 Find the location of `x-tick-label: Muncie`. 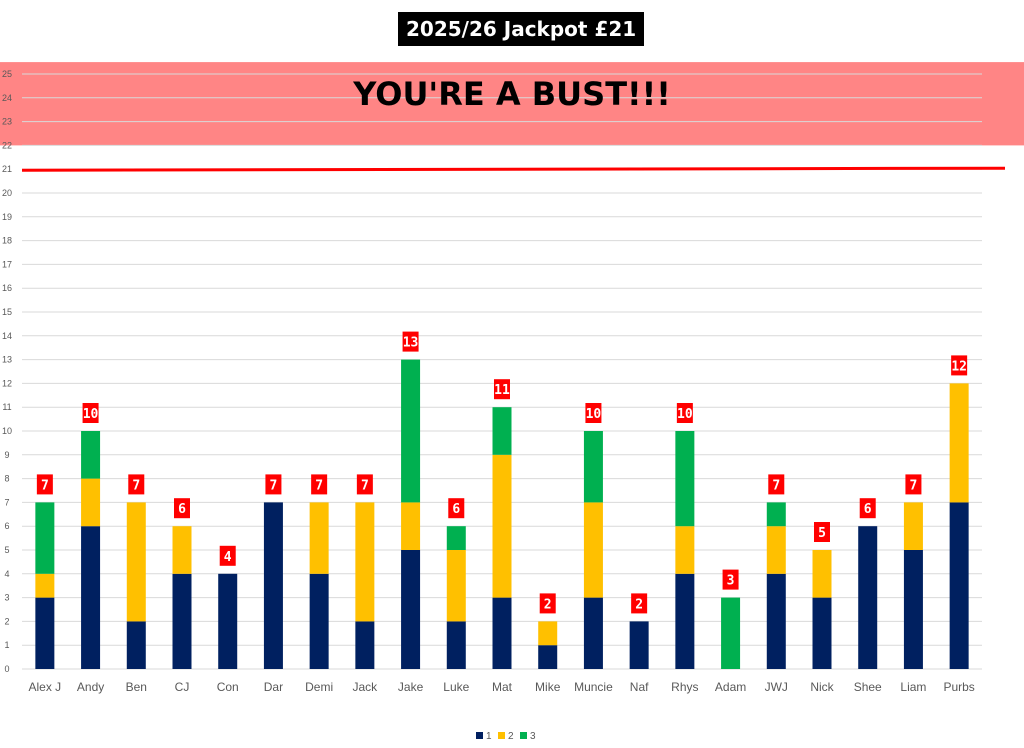

x-tick-label: Muncie is located at coordinates (593, 687).